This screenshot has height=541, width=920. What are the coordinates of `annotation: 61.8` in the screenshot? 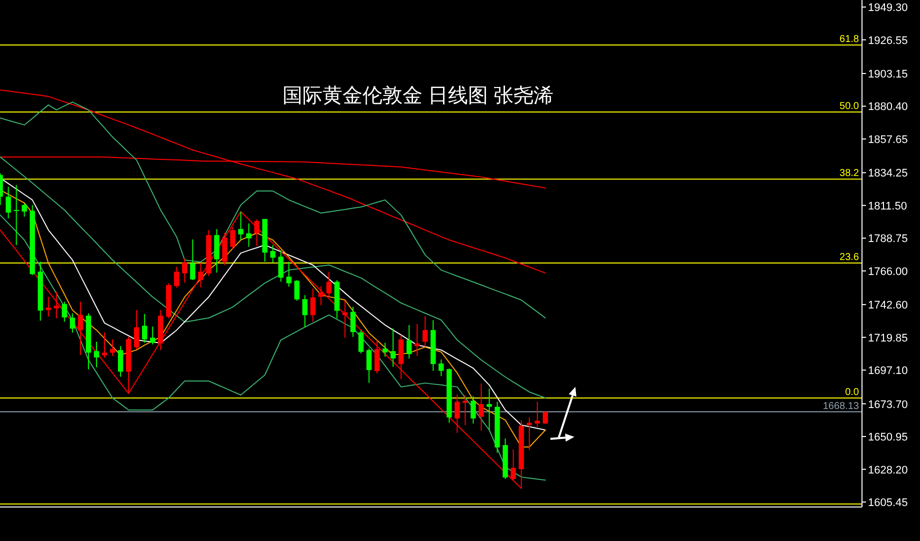 It's located at (849, 40).